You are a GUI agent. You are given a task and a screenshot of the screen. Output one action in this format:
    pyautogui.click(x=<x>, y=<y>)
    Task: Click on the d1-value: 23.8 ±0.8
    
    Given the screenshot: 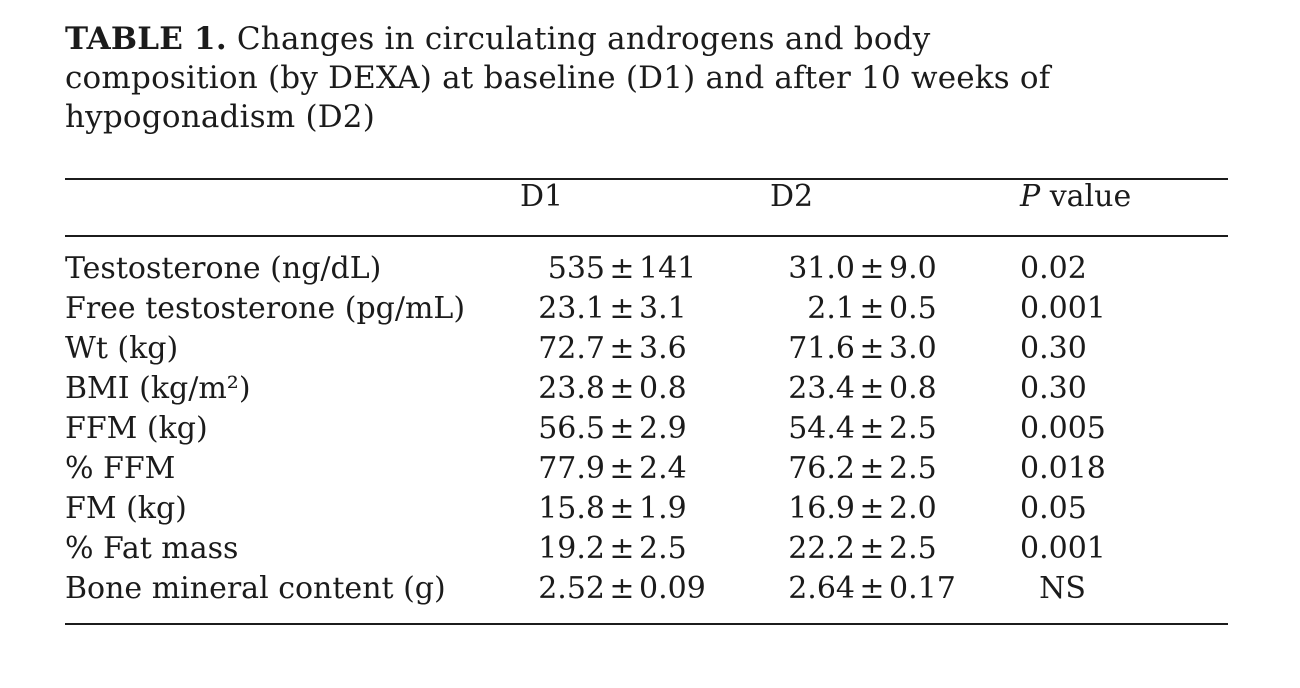 What is the action you would take?
    pyautogui.click(x=622, y=388)
    